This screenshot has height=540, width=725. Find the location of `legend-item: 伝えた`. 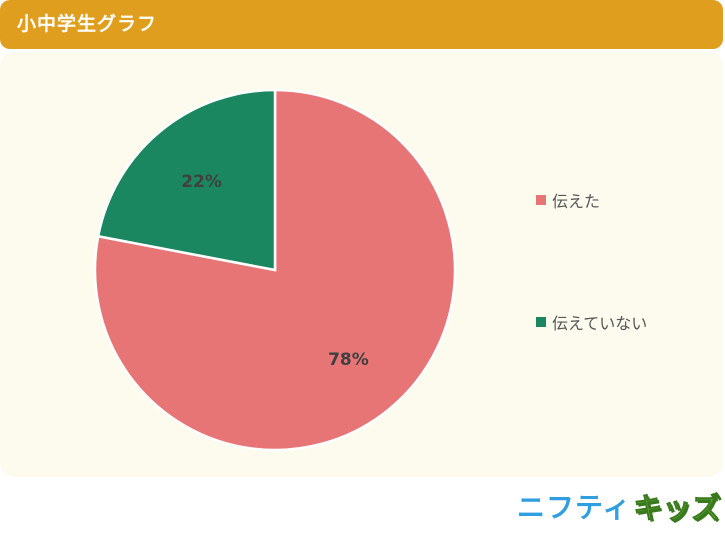

legend-item: 伝えた is located at coordinates (568, 200).